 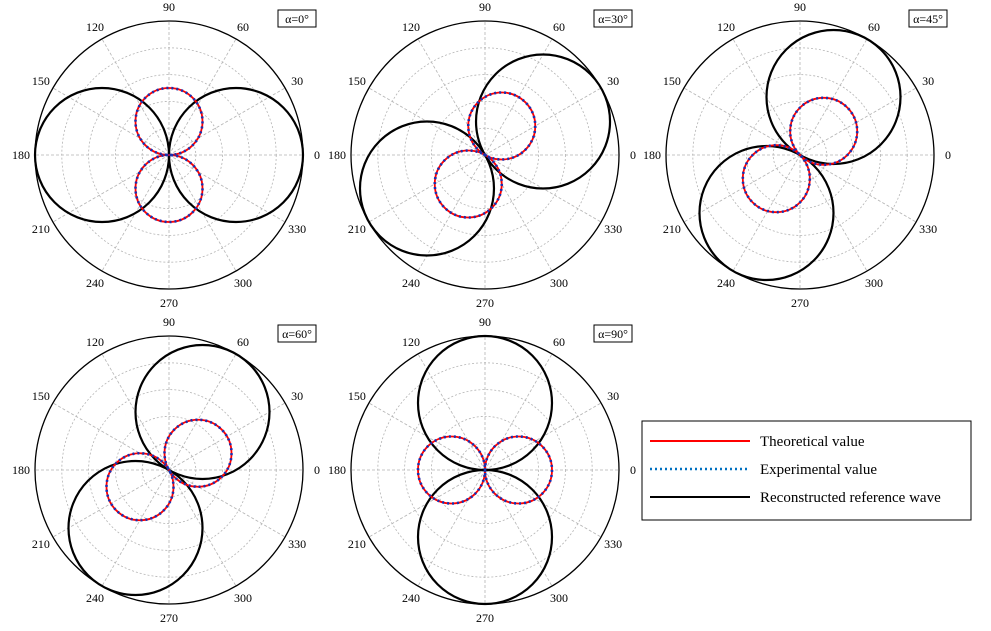 I want to click on legend-label-experimental: Experimental value, so click(x=818, y=470).